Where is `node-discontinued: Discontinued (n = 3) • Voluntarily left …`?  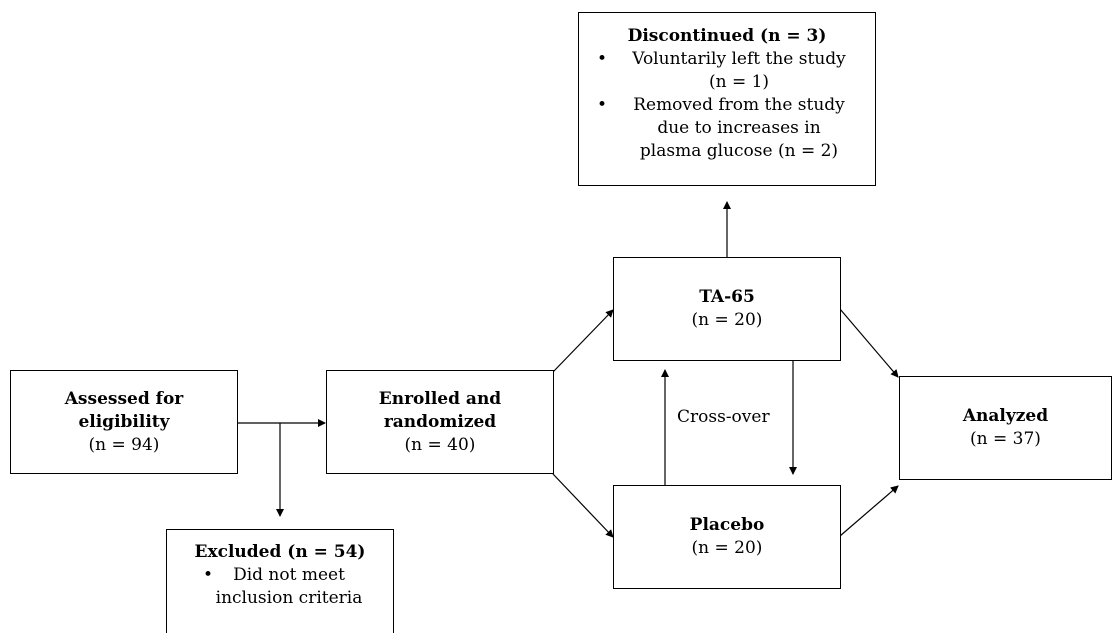
node-discontinued: Discontinued (n = 3) • Voluntarily left … is located at coordinates (727, 99).